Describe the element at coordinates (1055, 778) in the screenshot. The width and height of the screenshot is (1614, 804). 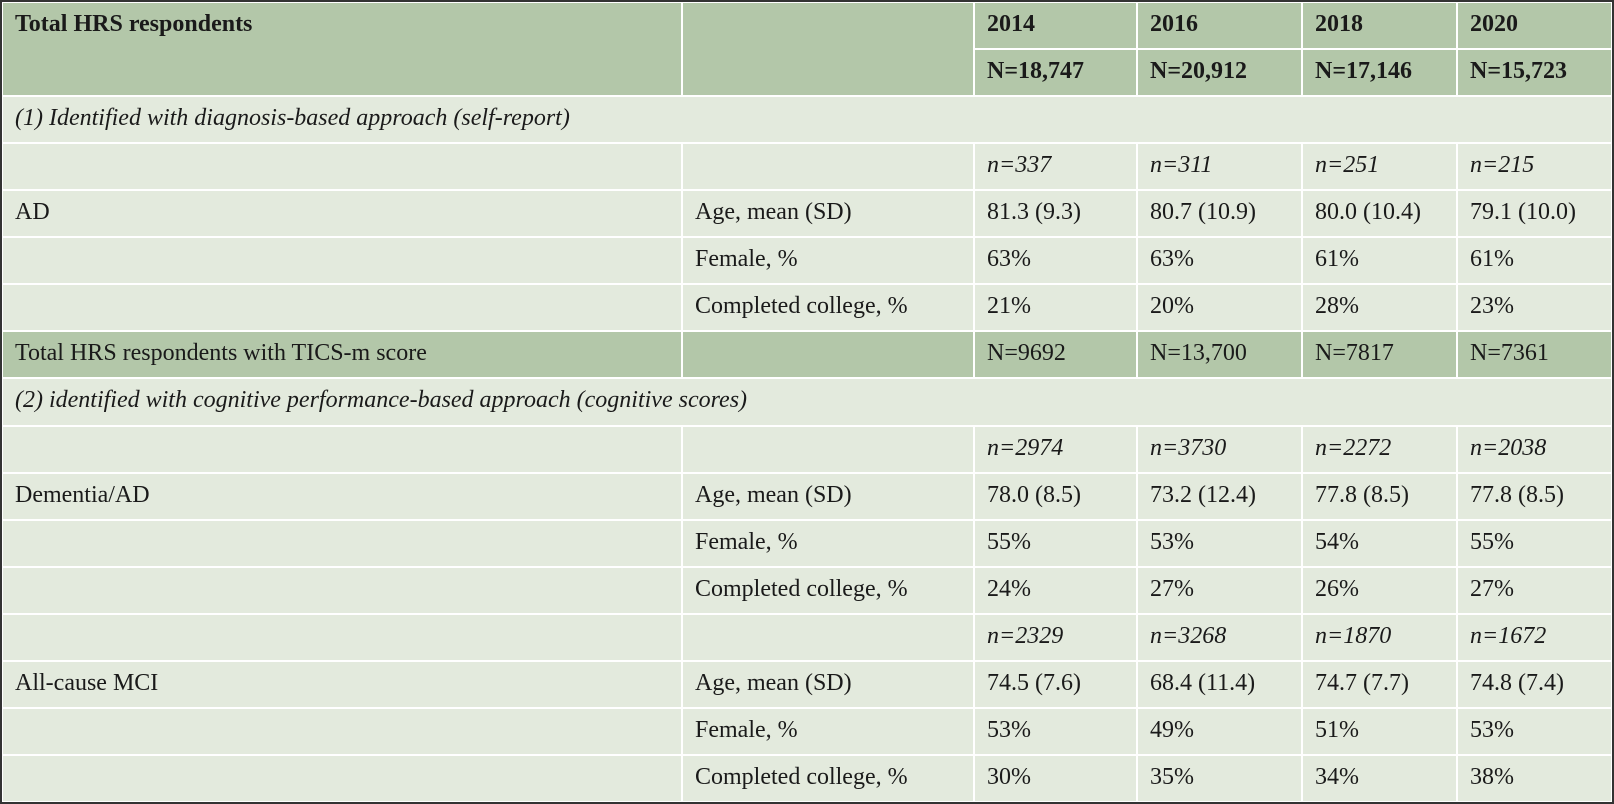
I see `table-cell: 30%` at that location.